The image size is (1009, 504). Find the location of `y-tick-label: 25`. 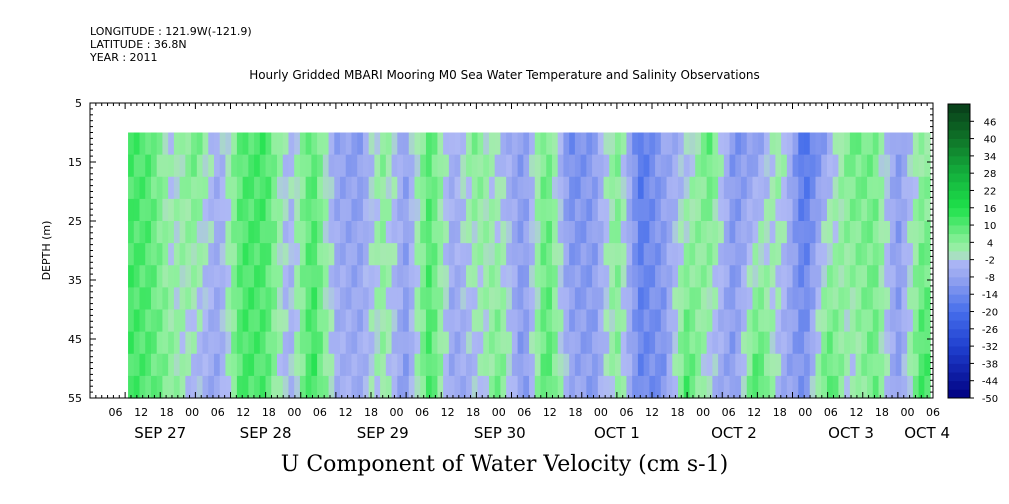

y-tick-label: 25 is located at coordinates (75, 221).